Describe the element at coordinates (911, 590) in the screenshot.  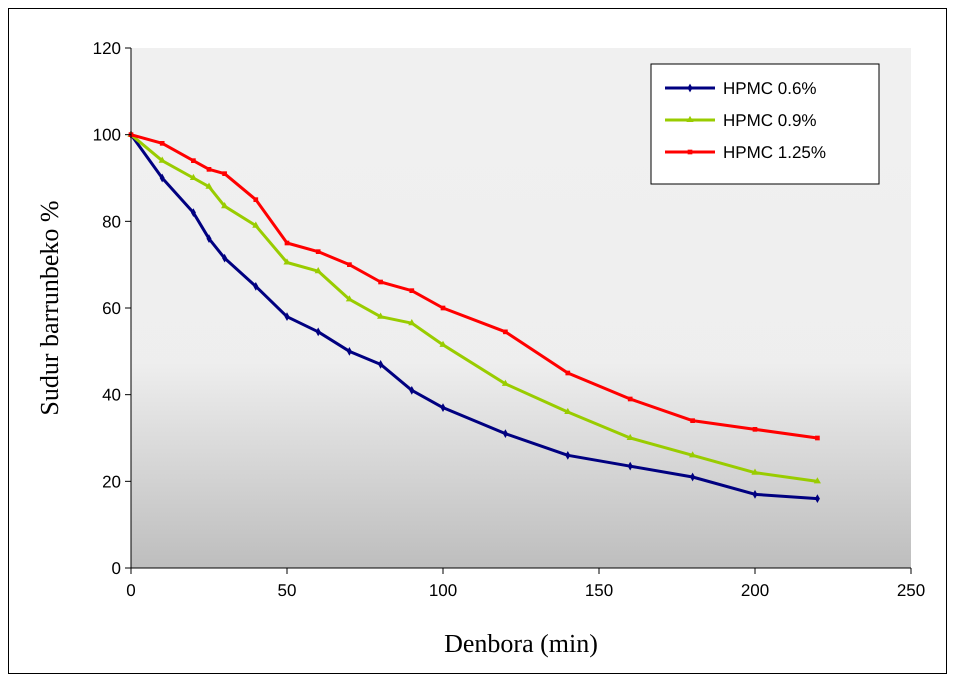
I see `x-tick-label: 250` at that location.